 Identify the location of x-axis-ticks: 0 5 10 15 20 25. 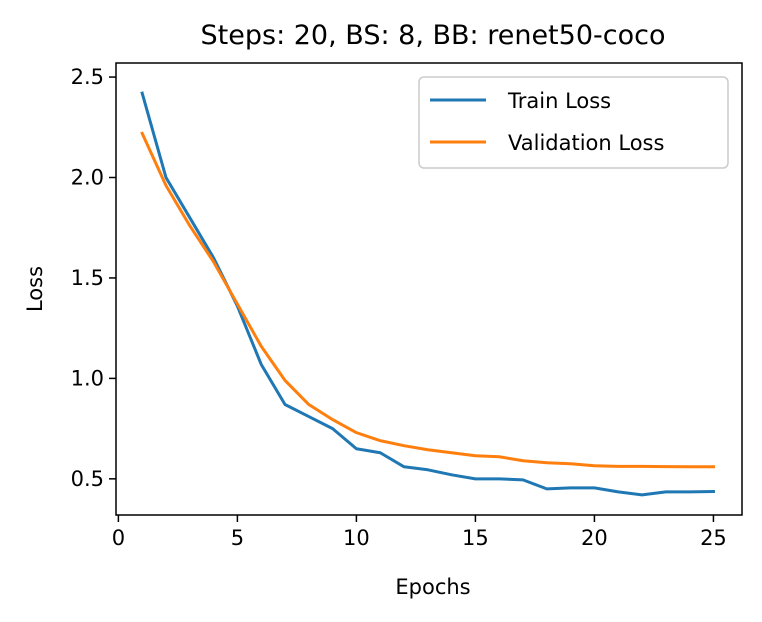
(419, 532).